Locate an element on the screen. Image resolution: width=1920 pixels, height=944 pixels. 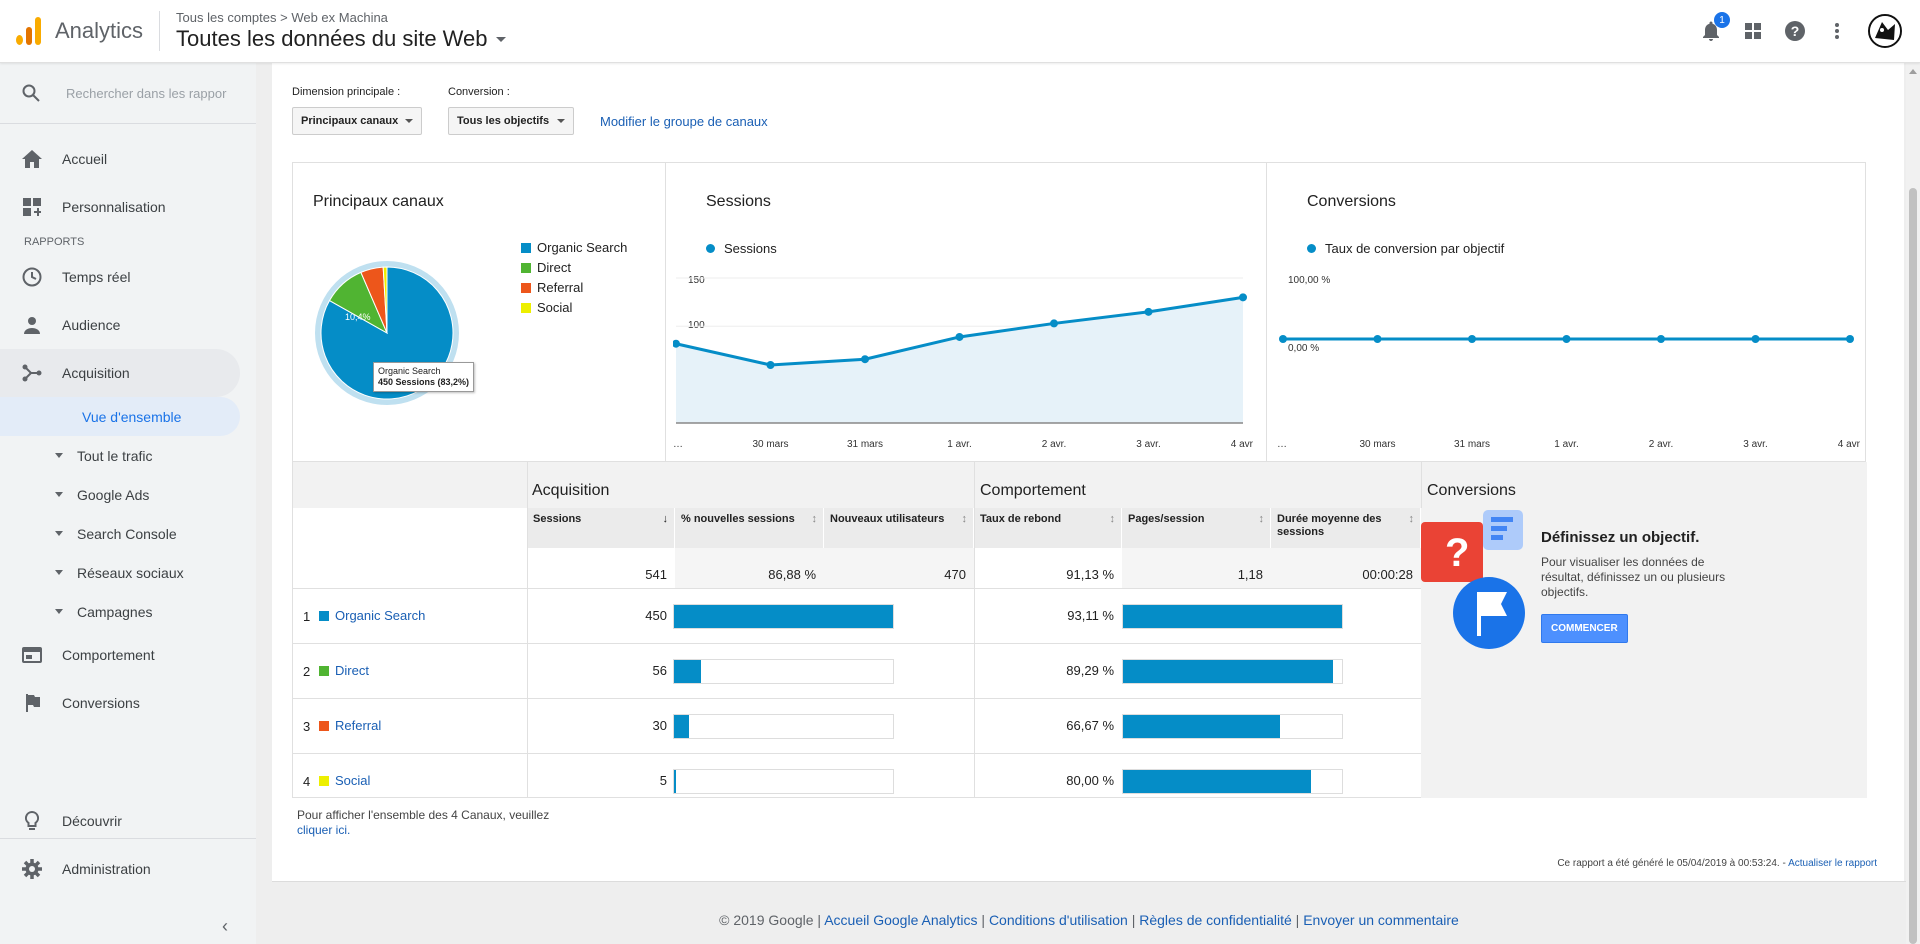
nav-acquisition-overview: Vue d'ensemble is located at coordinates (120, 416).